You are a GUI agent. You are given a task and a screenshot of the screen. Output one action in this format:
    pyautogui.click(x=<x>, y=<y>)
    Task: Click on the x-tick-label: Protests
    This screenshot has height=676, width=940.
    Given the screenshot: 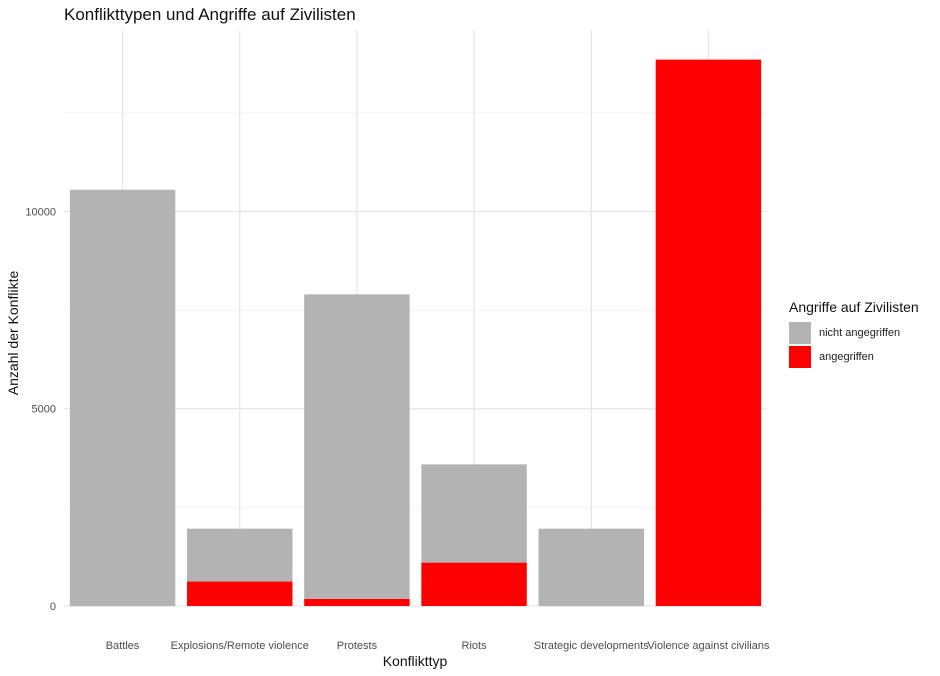 What is the action you would take?
    pyautogui.click(x=357, y=646)
    